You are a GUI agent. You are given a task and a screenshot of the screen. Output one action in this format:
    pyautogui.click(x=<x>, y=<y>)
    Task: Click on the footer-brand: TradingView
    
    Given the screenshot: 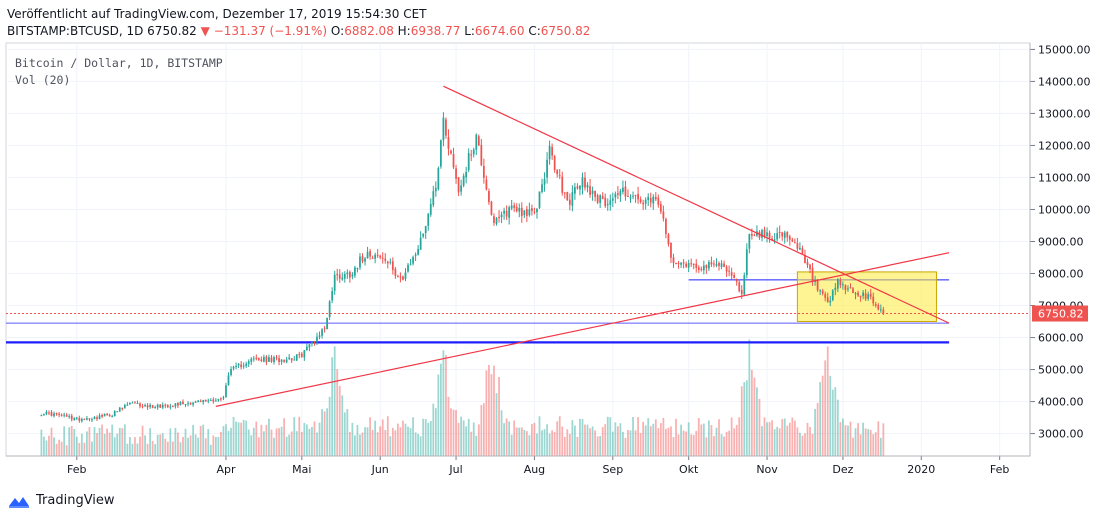 What is the action you would take?
    pyautogui.click(x=61, y=500)
    